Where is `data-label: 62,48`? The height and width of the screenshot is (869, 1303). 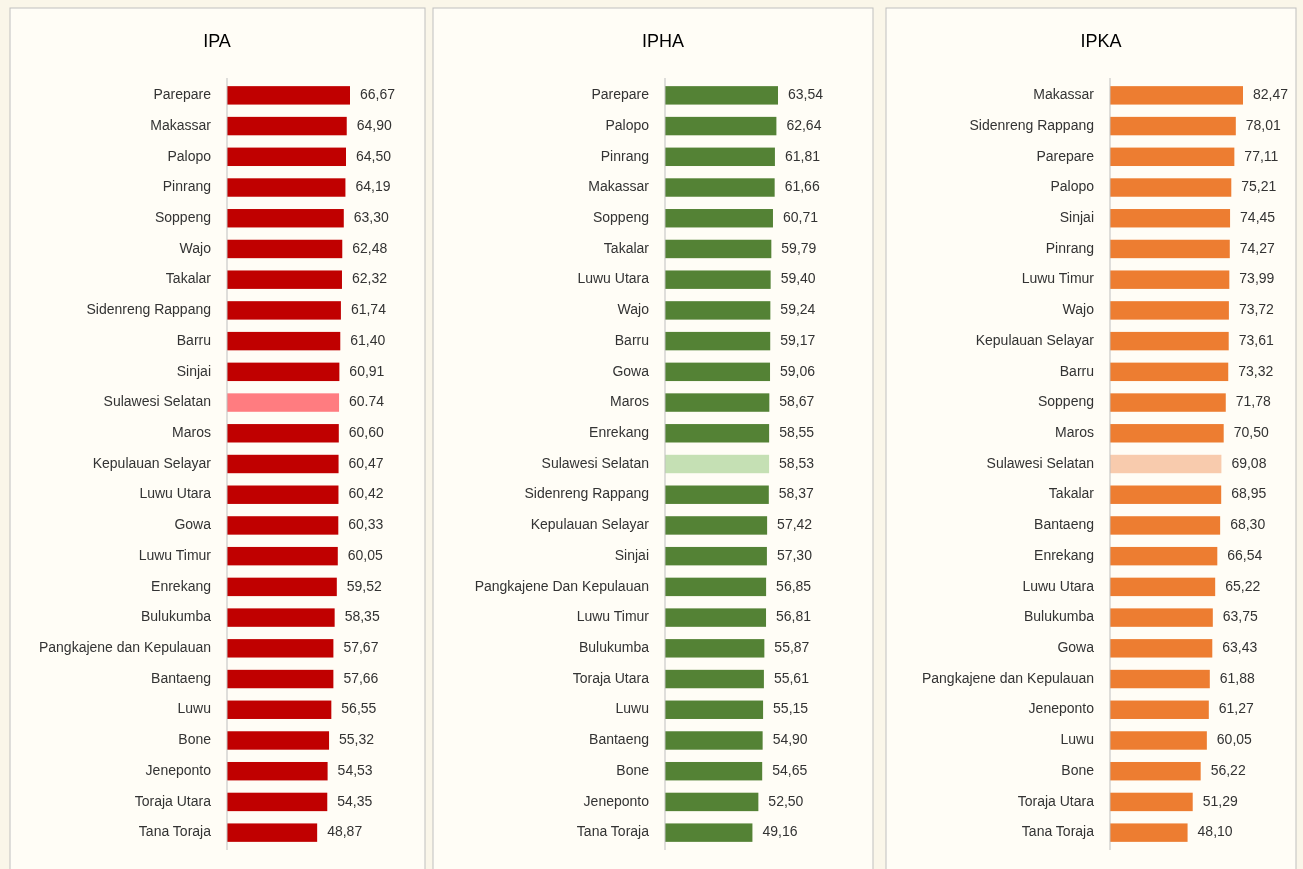
data-label: 62,48 is located at coordinates (370, 247).